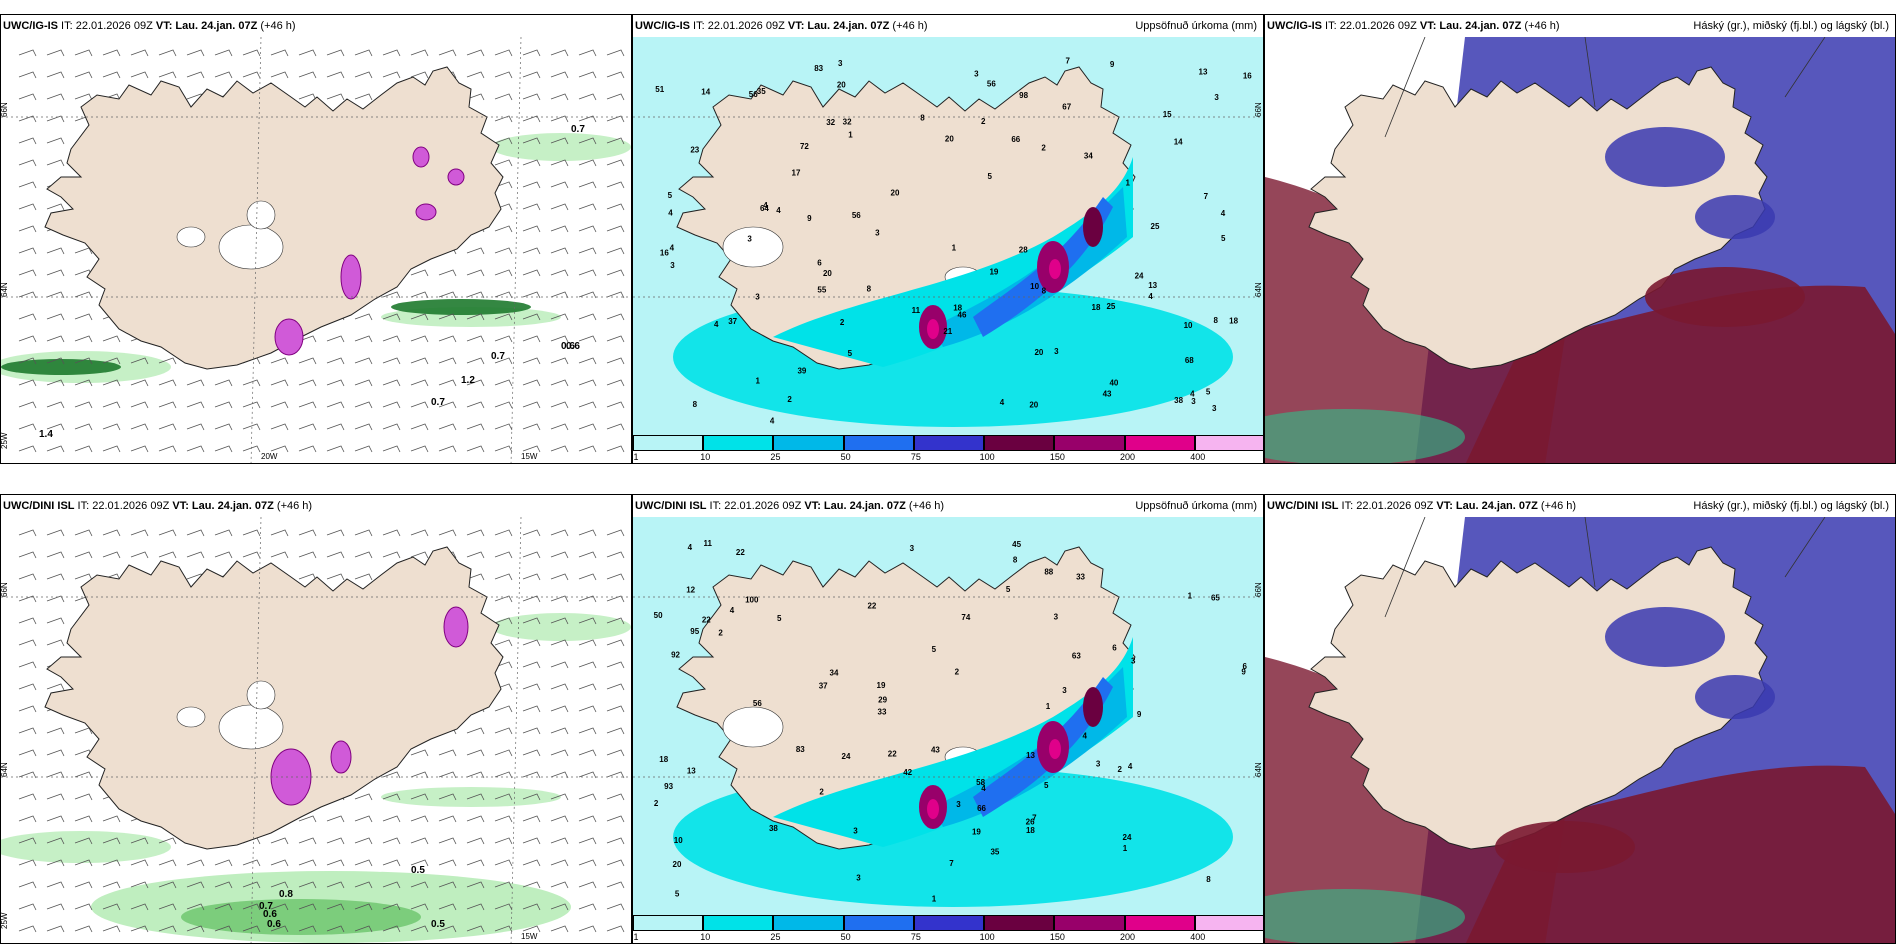  What do you see at coordinates (1580, 250) in the screenshot?
I see `cloud-map` at bounding box center [1580, 250].